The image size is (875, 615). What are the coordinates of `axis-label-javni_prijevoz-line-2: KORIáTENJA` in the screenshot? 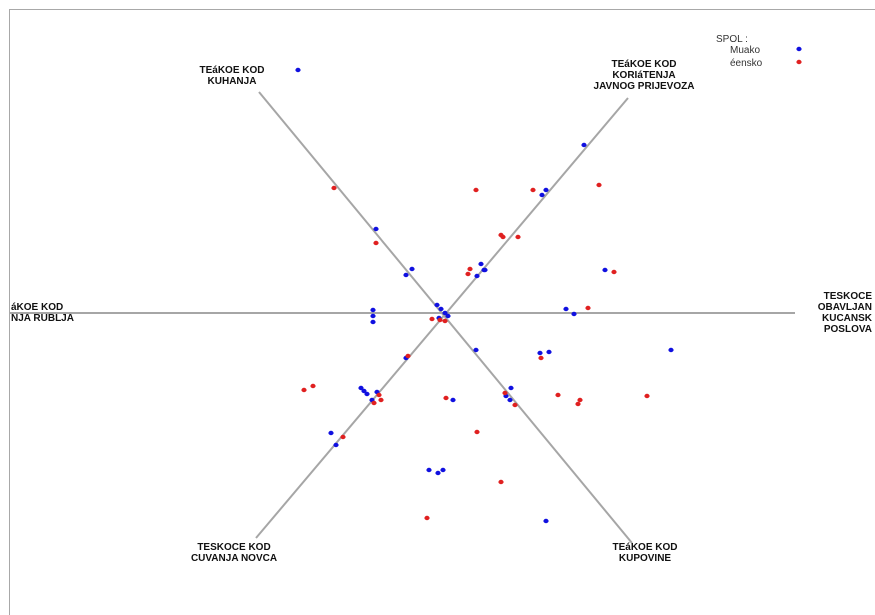 It's located at (643, 75).